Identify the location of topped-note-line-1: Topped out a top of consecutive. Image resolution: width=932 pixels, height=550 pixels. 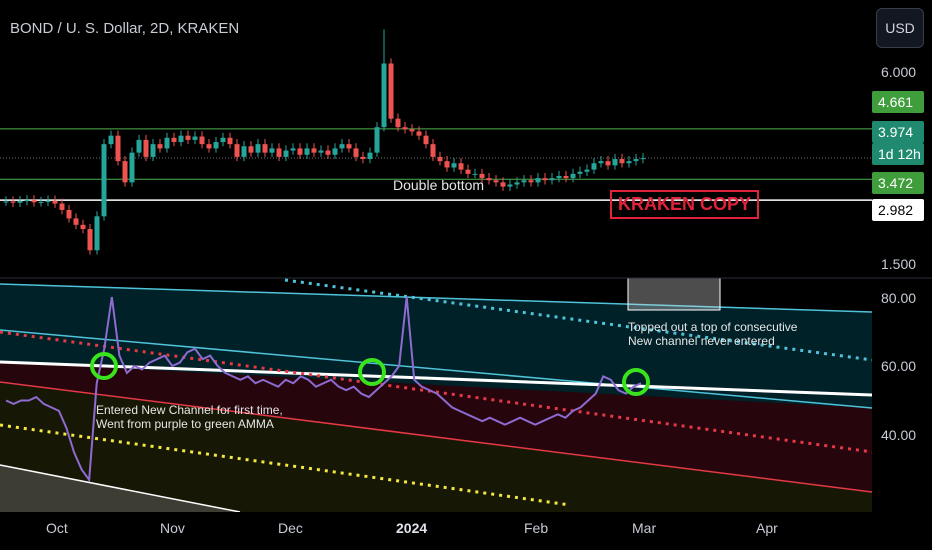
(713, 327).